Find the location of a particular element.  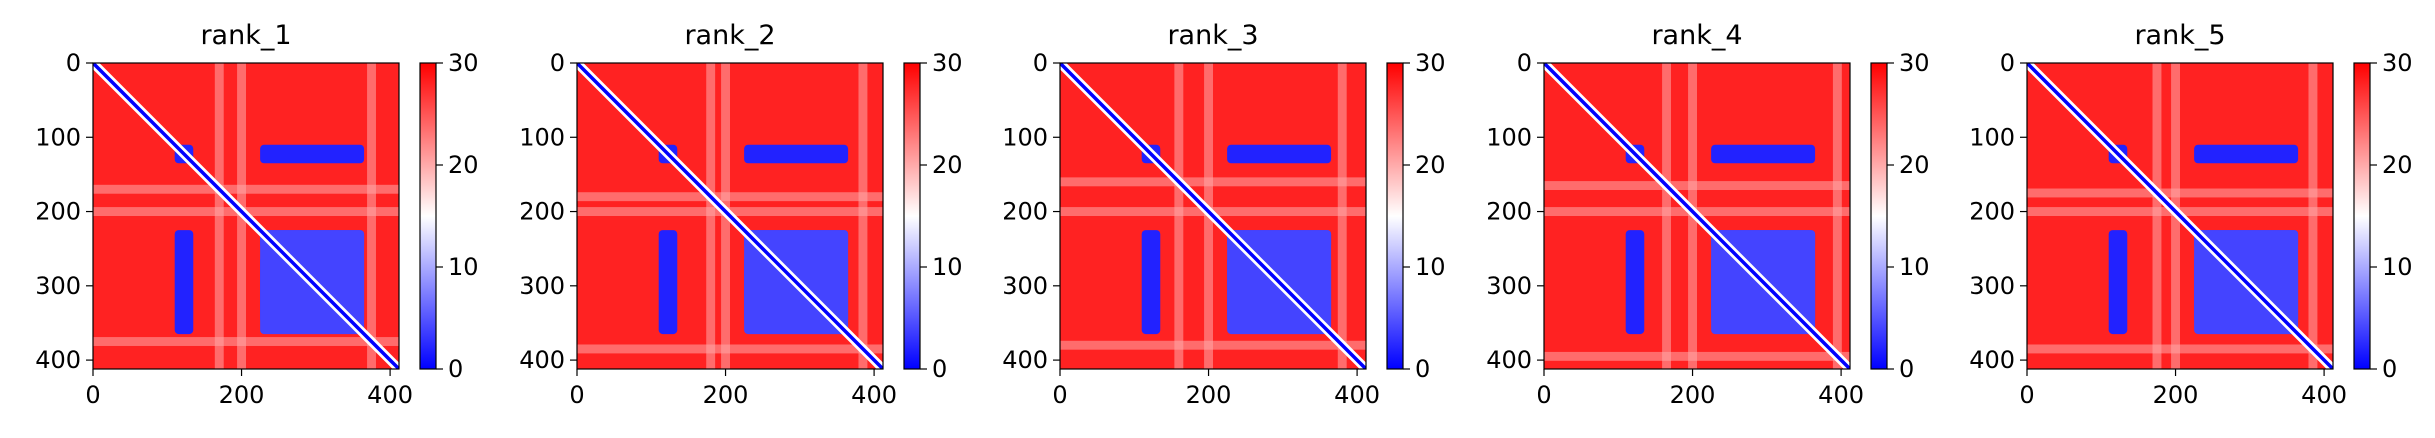

chart-title: rank_1 is located at coordinates (245, 35).